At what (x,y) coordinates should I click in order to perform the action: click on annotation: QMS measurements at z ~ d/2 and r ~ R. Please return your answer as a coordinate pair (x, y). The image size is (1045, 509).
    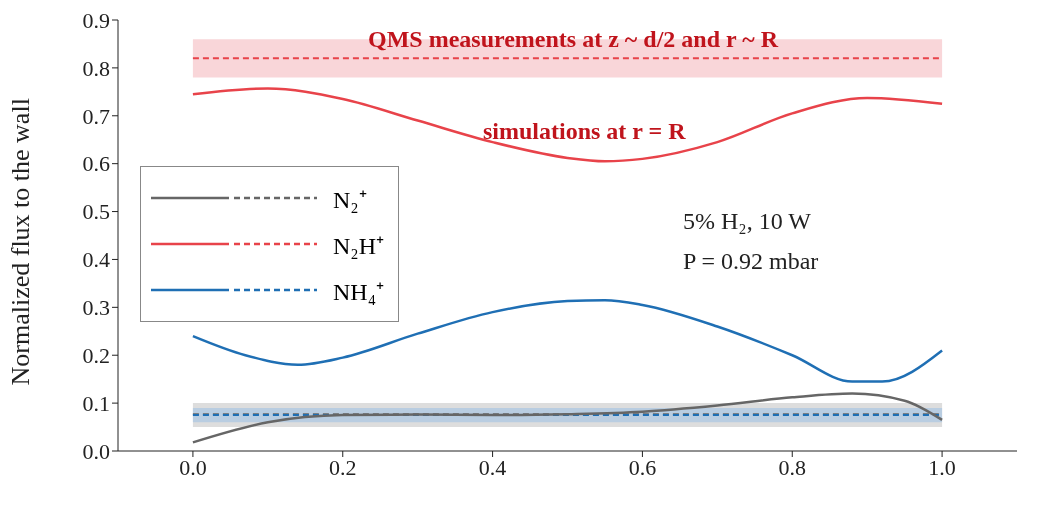
    Looking at the image, I should click on (573, 39).